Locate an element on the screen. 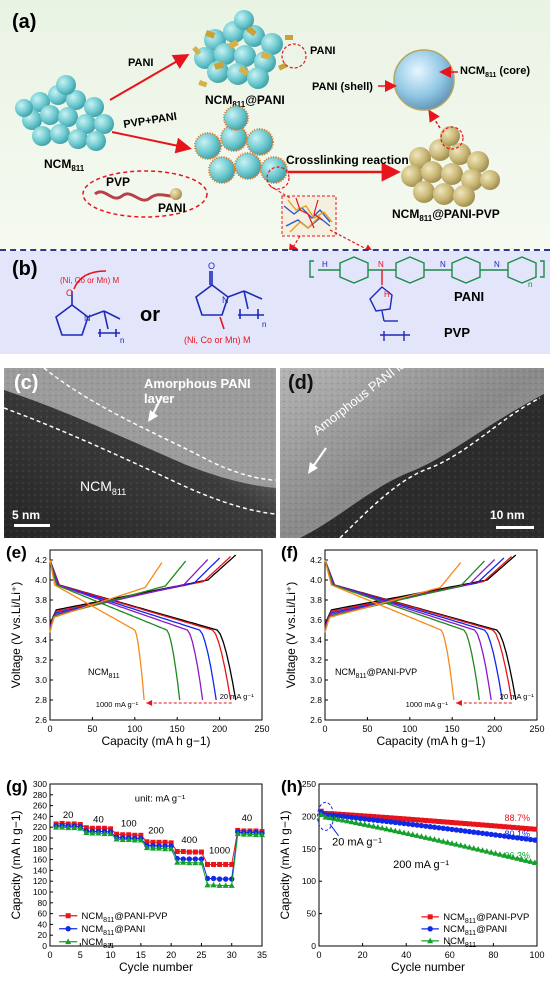 The height and width of the screenshot is (993, 550). arrow-pani-label: PANI is located at coordinates (140, 63).